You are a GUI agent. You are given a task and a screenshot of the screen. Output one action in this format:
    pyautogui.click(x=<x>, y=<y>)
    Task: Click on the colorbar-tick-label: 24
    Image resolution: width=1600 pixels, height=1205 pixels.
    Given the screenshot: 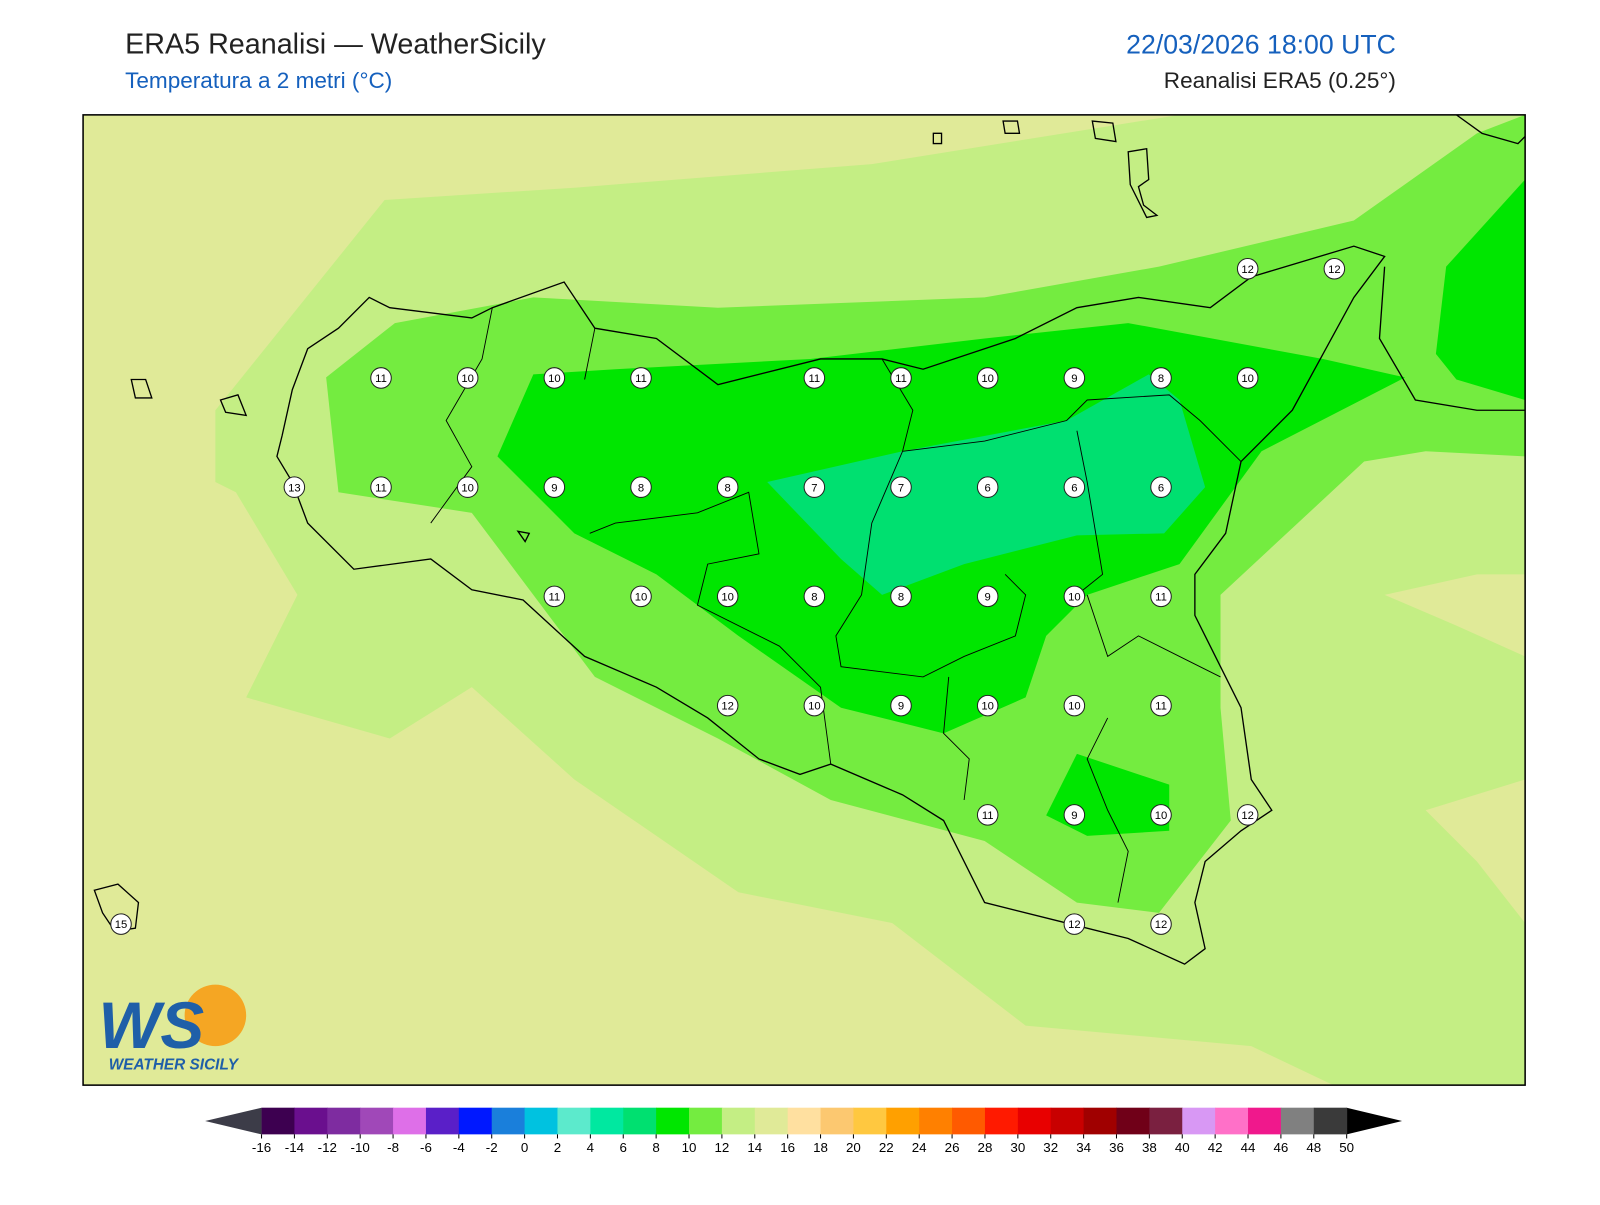 What is the action you would take?
    pyautogui.click(x=919, y=1147)
    